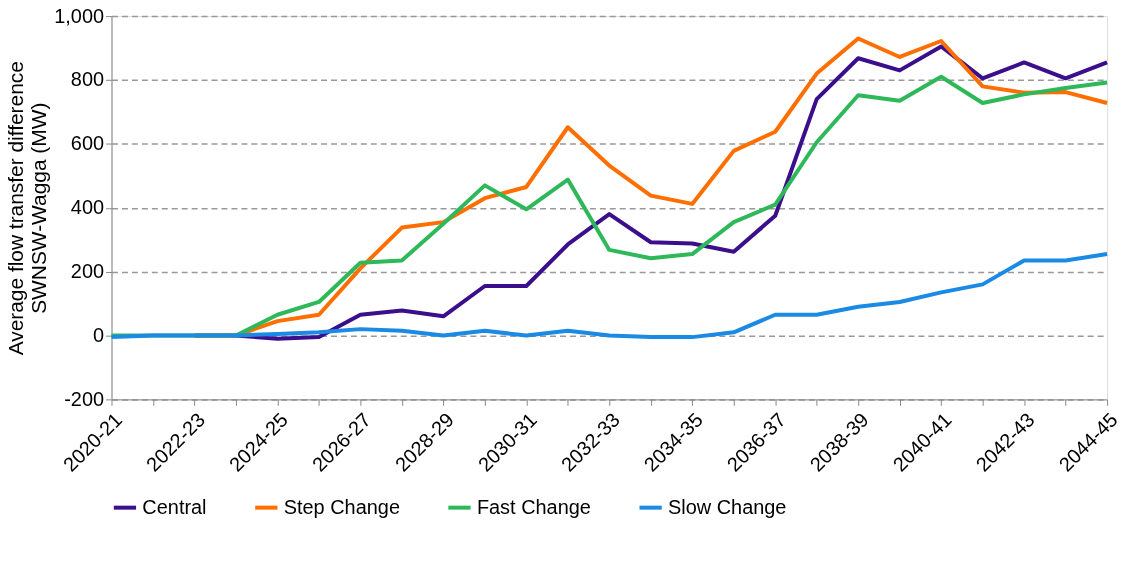  Describe the element at coordinates (727, 506) in the screenshot. I see `legend-label: Slow Change` at that location.